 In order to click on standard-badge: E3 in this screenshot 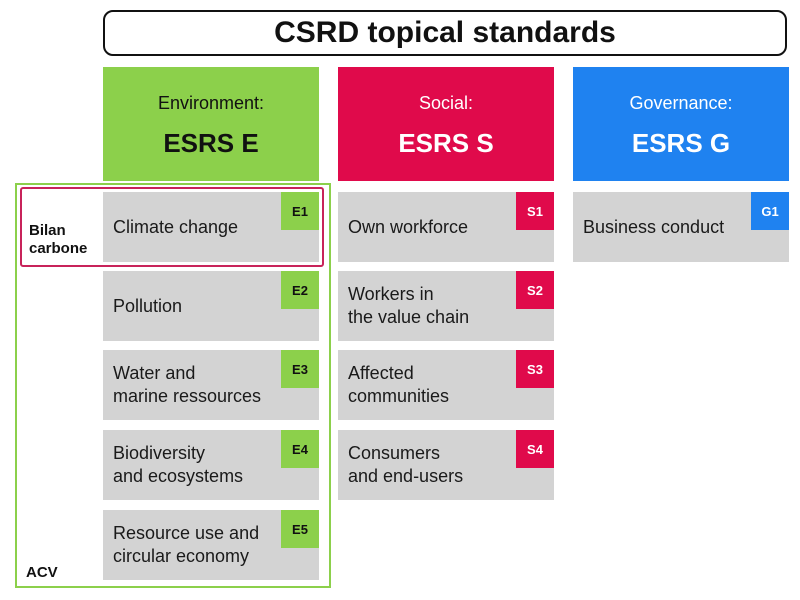, I will do `click(300, 369)`.